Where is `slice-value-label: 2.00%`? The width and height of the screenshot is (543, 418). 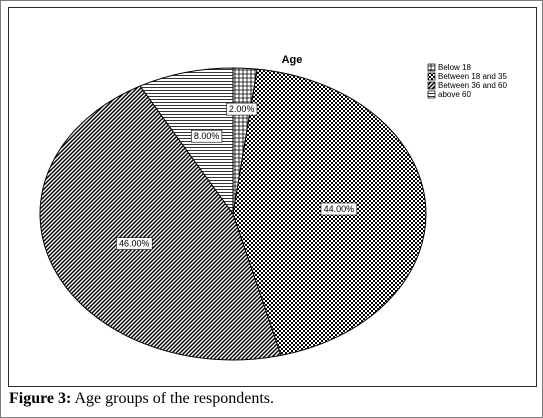 slice-value-label: 2.00% is located at coordinates (242, 109).